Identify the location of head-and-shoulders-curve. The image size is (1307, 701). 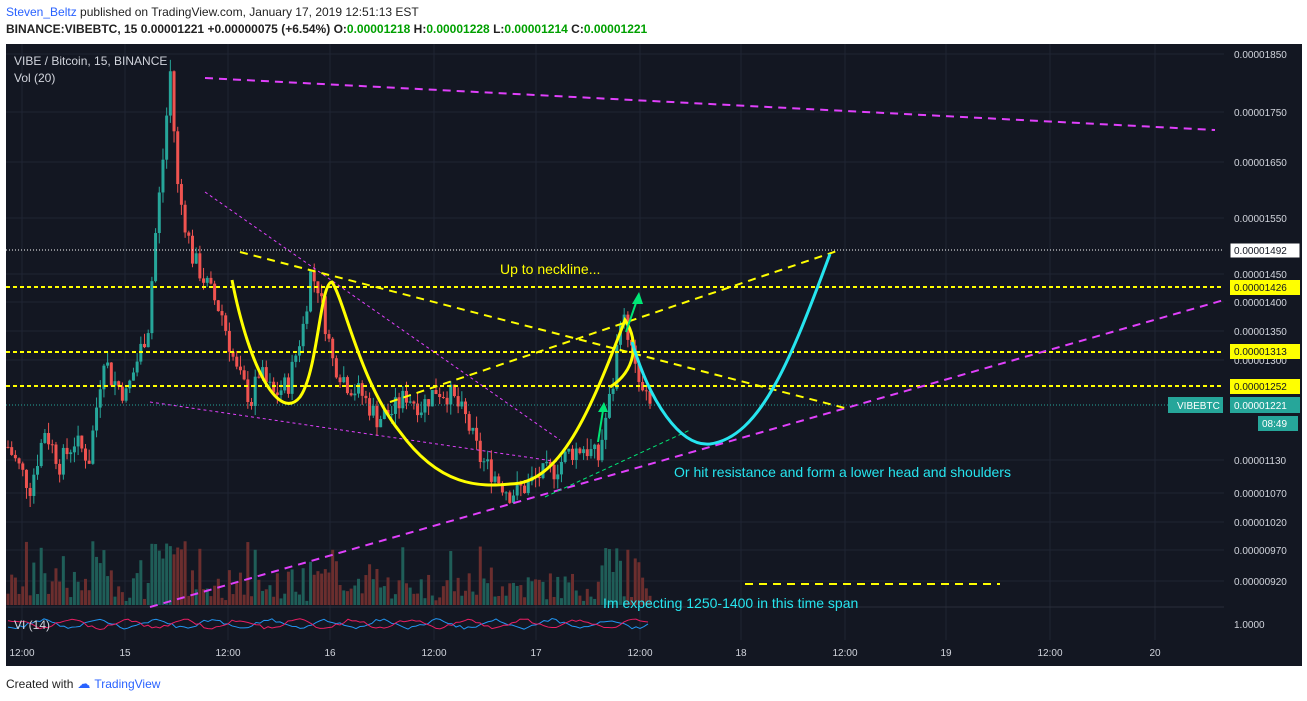
(432, 383).